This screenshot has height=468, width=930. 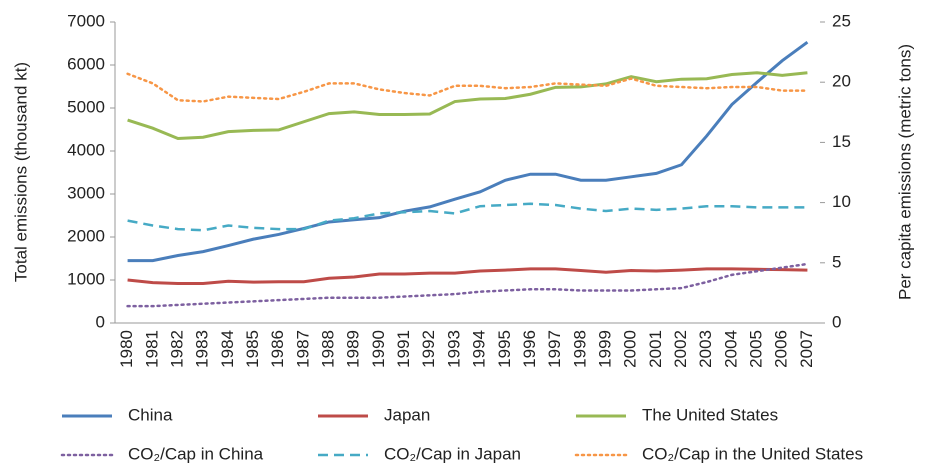 I want to click on y-tick-label: 1000, so click(x=86, y=278).